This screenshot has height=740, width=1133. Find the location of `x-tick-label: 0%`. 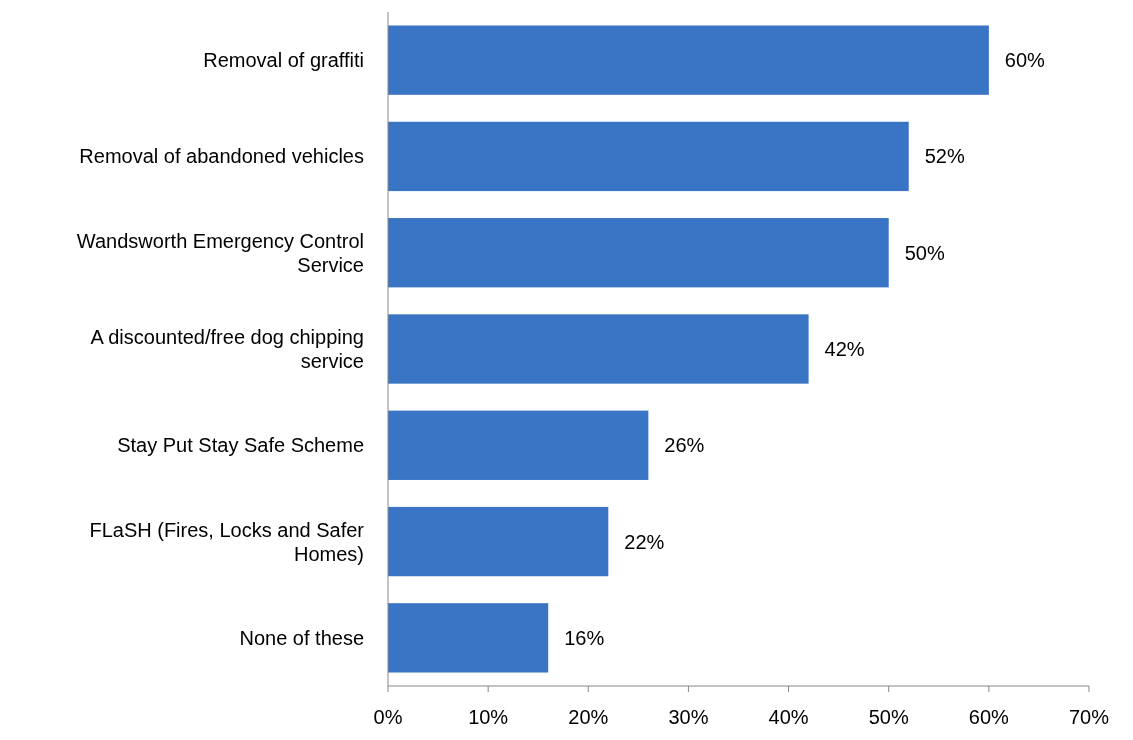

x-tick-label: 0% is located at coordinates (388, 717).